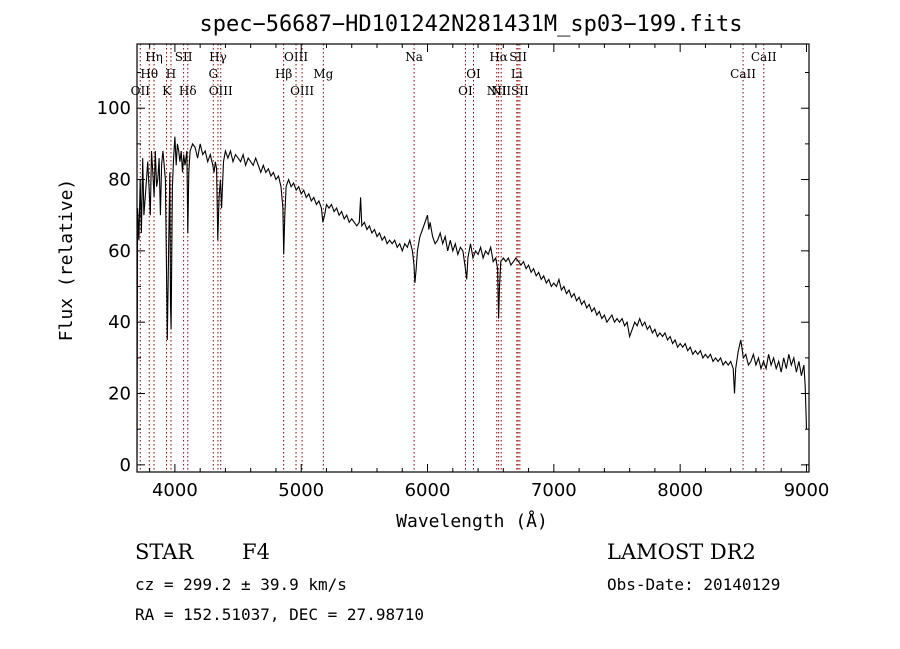 The width and height of the screenshot is (900, 649). What do you see at coordinates (498, 57) in the screenshot?
I see `line-label: Hα` at bounding box center [498, 57].